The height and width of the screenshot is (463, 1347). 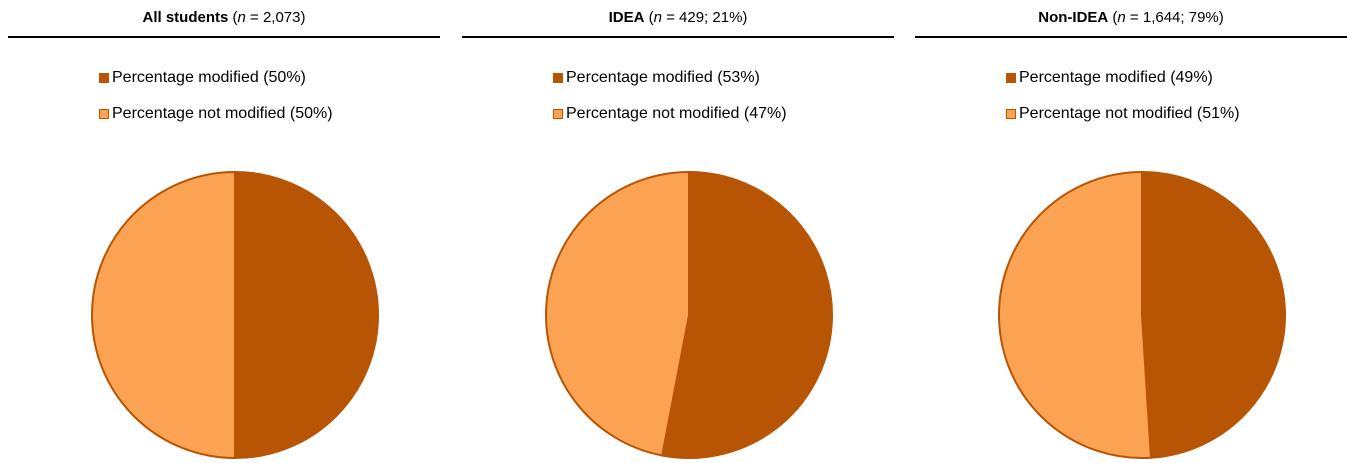 I want to click on legend-label: Percentage not modified (47%), so click(x=676, y=113).